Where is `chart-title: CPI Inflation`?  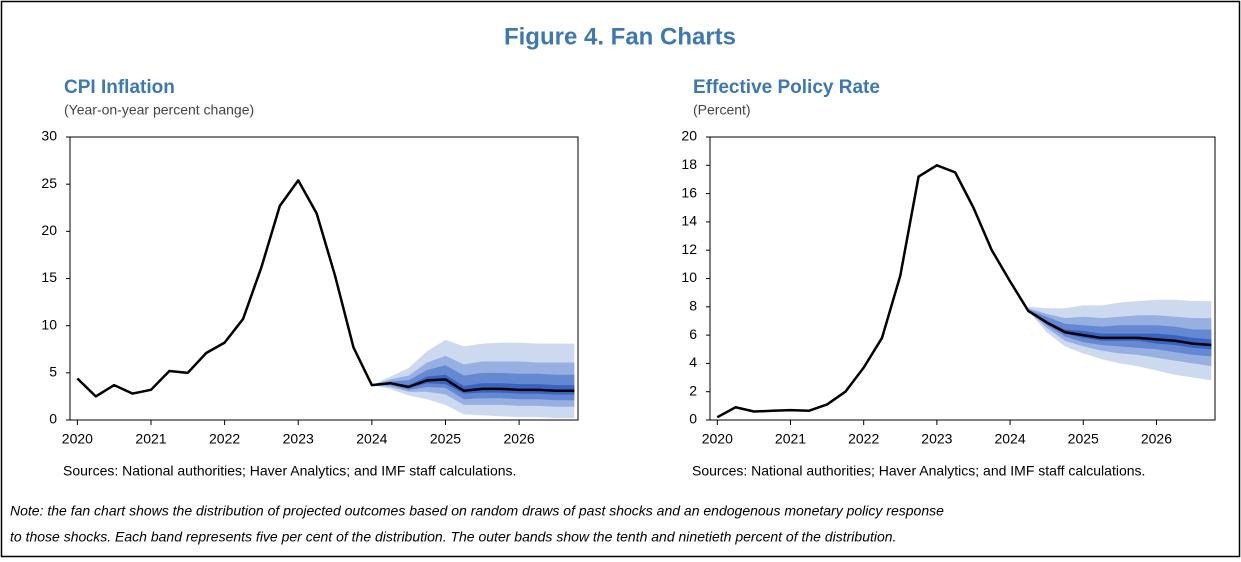
chart-title: CPI Inflation is located at coordinates (119, 87).